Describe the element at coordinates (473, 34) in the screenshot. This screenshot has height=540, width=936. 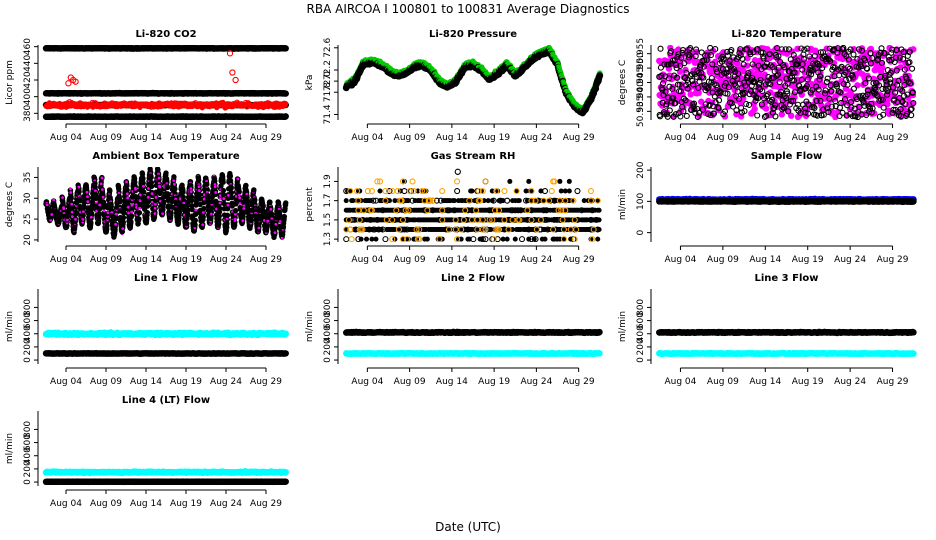
I see `chart-title: Li-820 Pressure` at that location.